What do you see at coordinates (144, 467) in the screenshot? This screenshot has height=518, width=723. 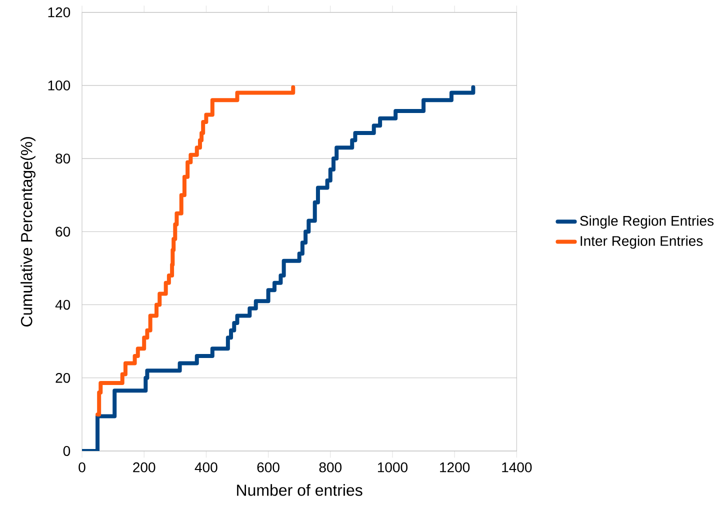 I see `x-tick-label: 200` at bounding box center [144, 467].